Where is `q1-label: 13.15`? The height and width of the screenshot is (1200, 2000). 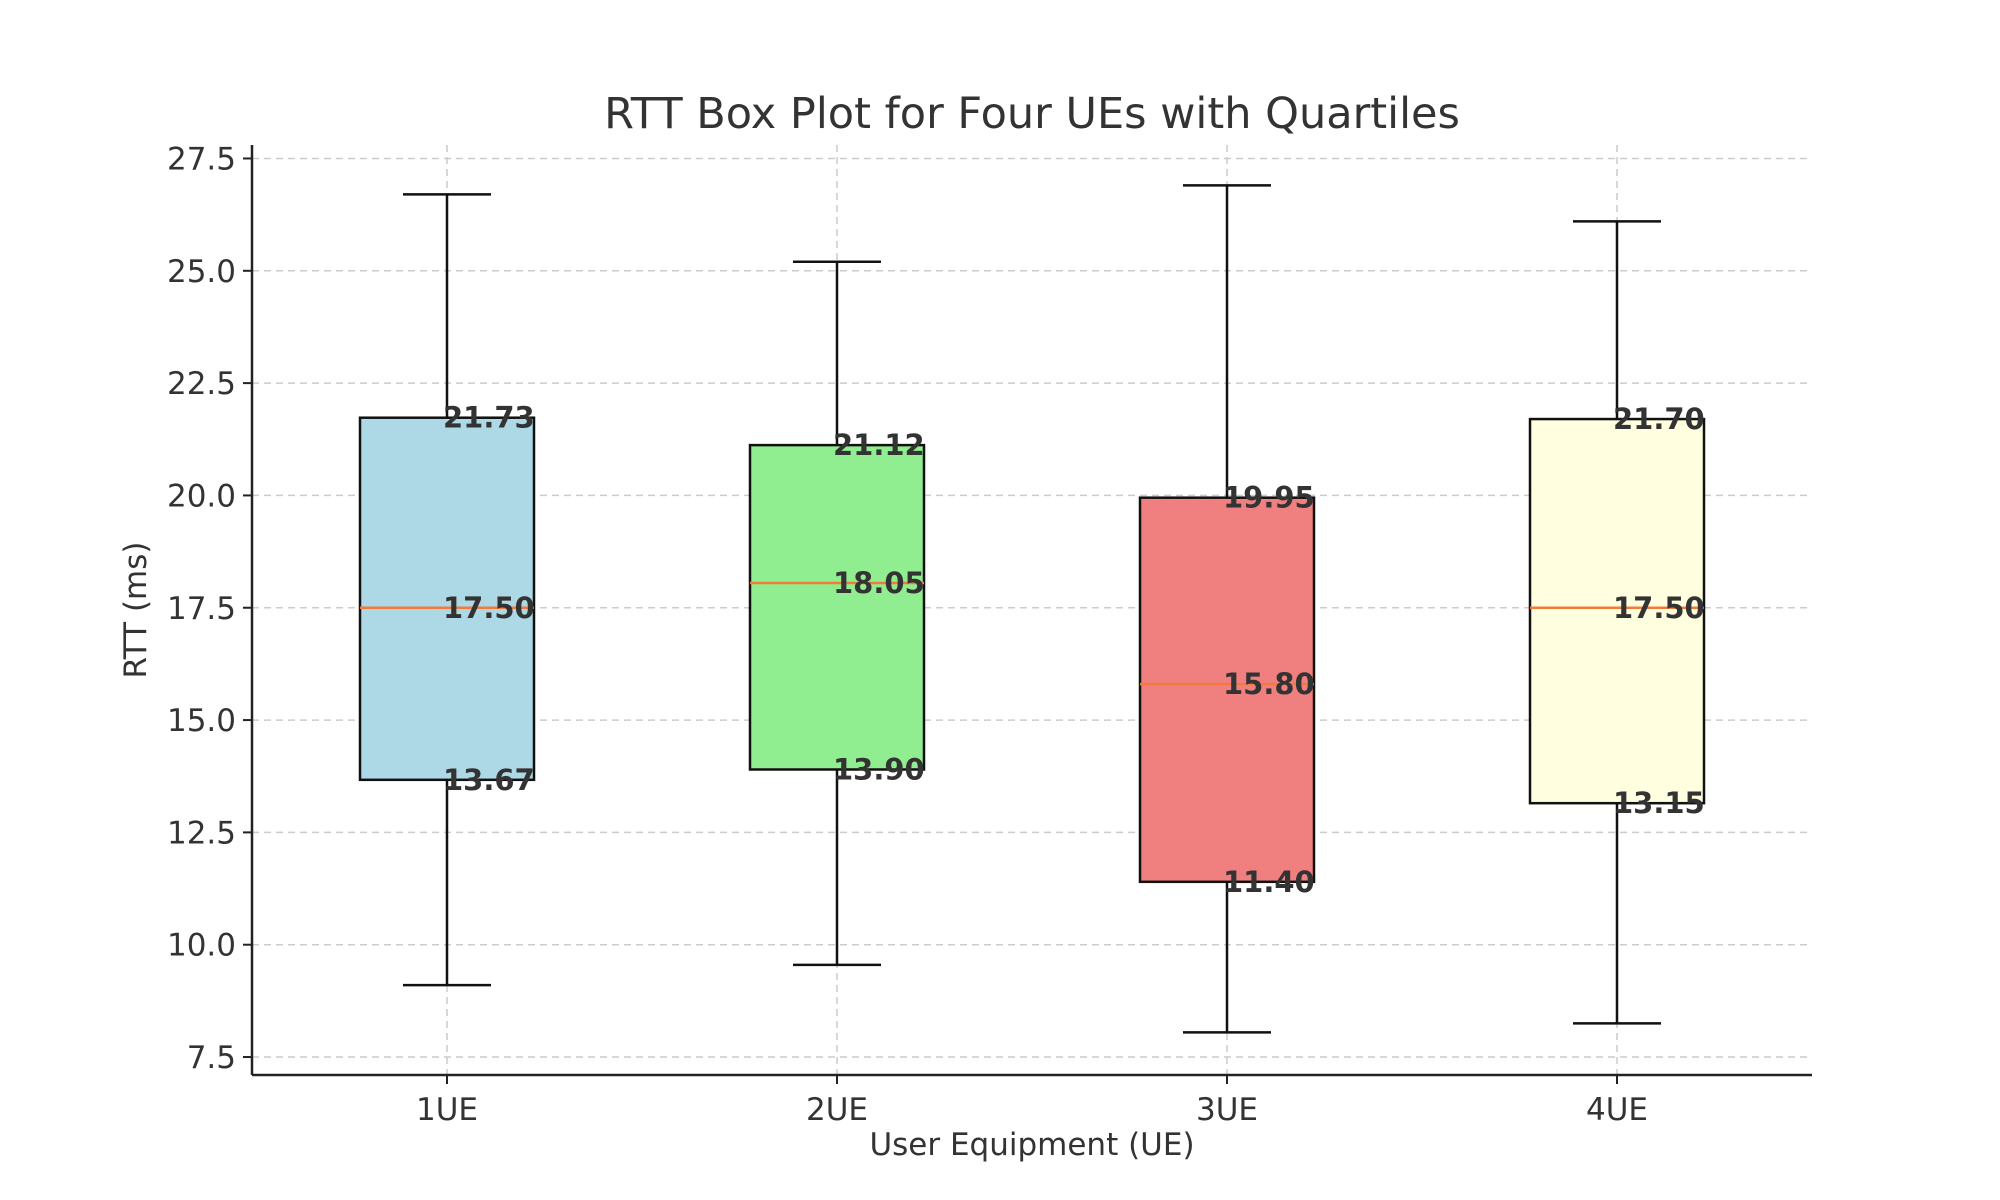 q1-label: 13.15 is located at coordinates (1659, 803).